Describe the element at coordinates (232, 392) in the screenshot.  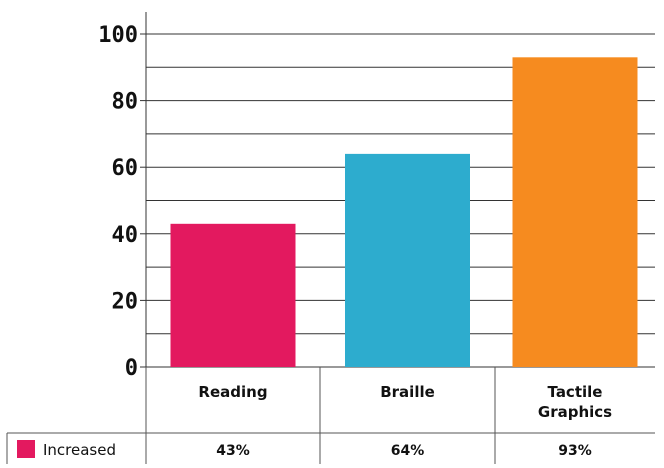
I see `category-label: Reading` at that location.